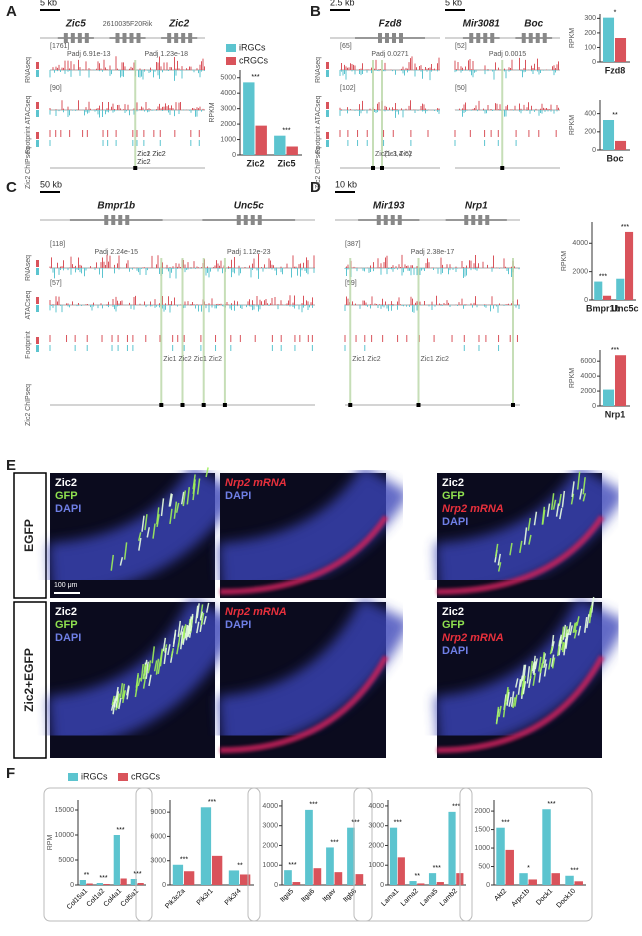 The image size is (642, 936). What do you see at coordinates (158, 812) in the screenshot?
I see `y-tick-label: 9000` at bounding box center [158, 812].